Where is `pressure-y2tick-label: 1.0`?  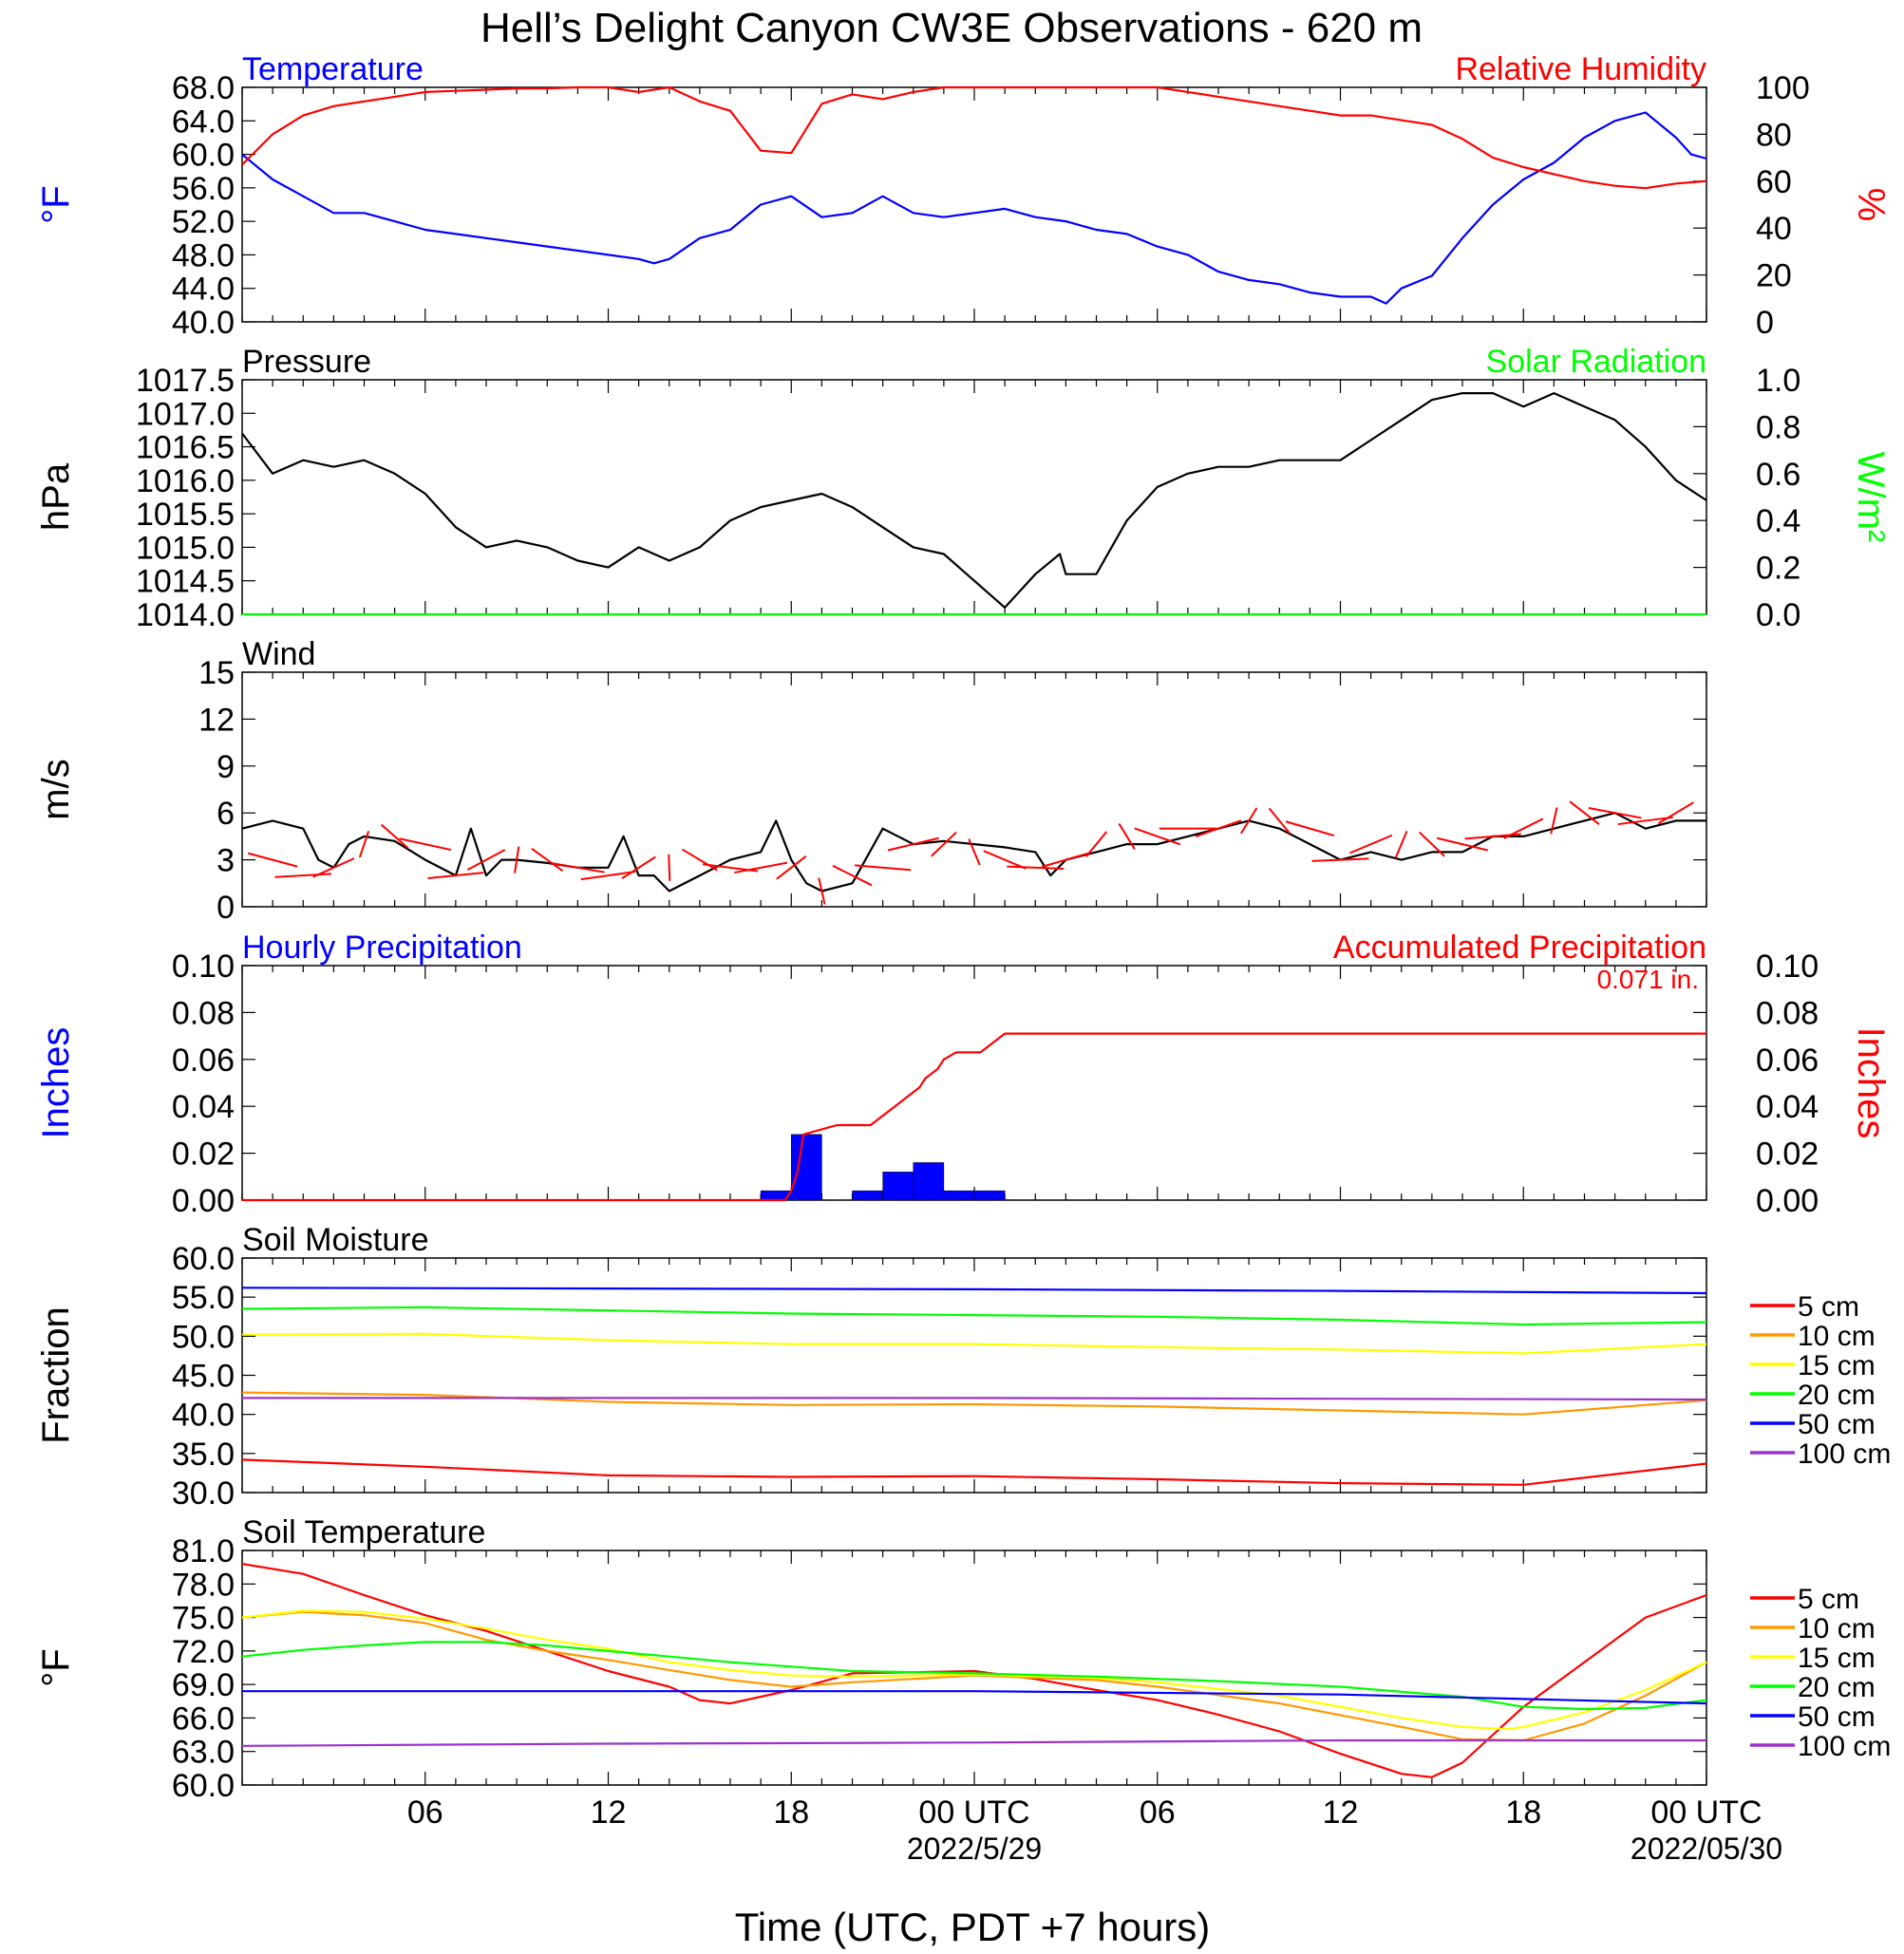 pressure-y2tick-label: 1.0 is located at coordinates (1778, 381).